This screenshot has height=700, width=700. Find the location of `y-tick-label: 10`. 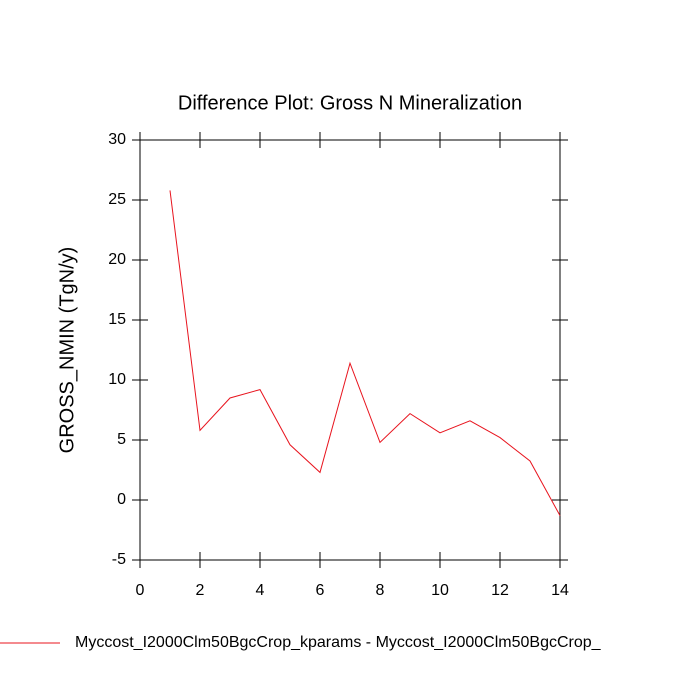

y-tick-label: 10 is located at coordinates (117, 379).